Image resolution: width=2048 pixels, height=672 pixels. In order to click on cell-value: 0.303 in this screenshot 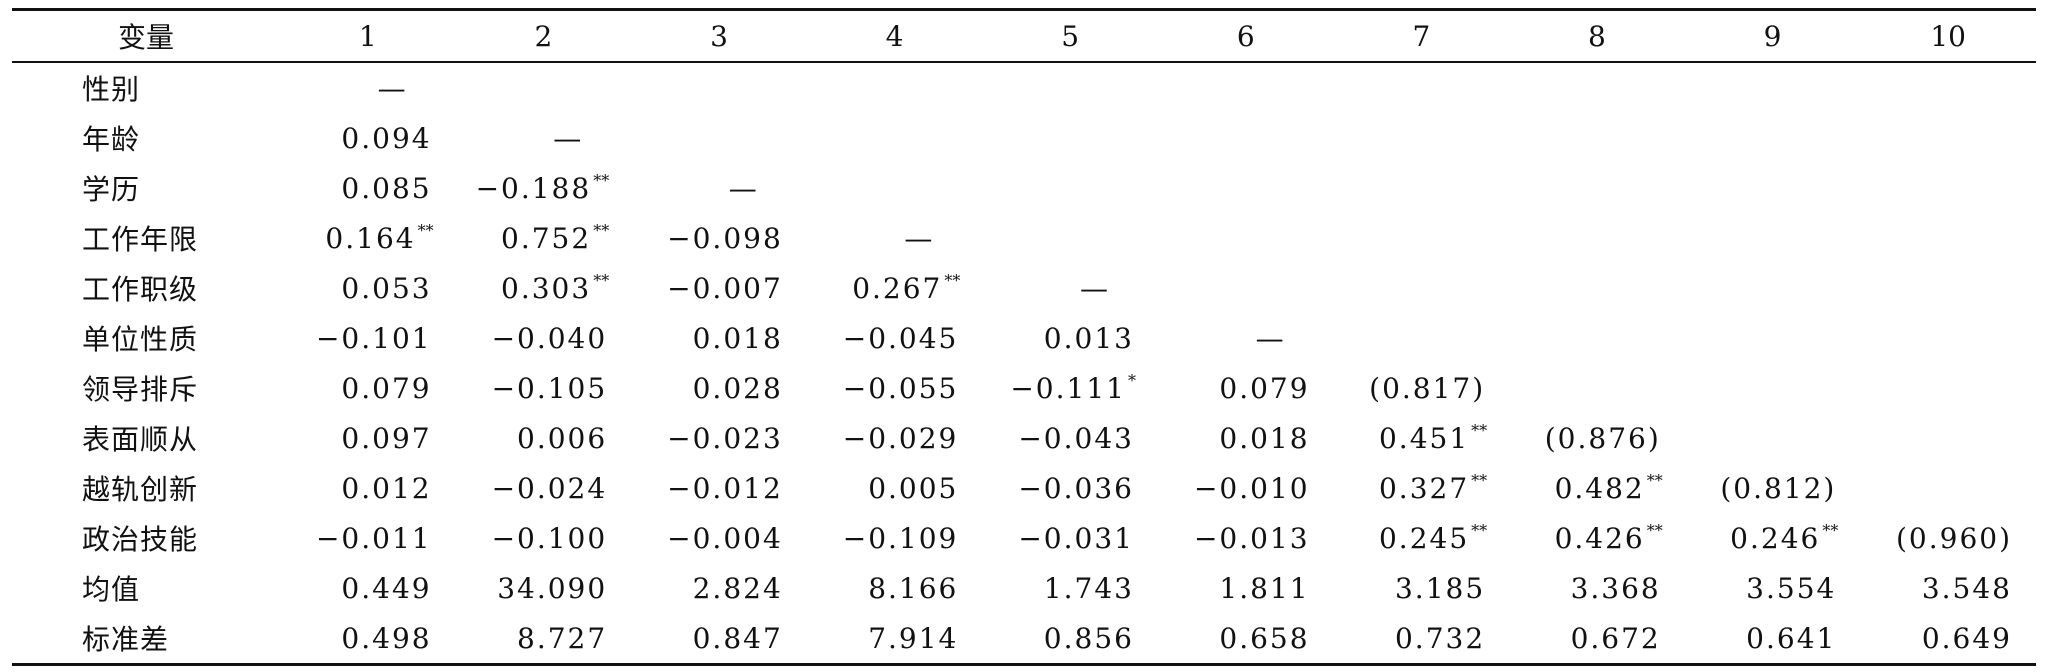, I will do `click(546, 288)`.